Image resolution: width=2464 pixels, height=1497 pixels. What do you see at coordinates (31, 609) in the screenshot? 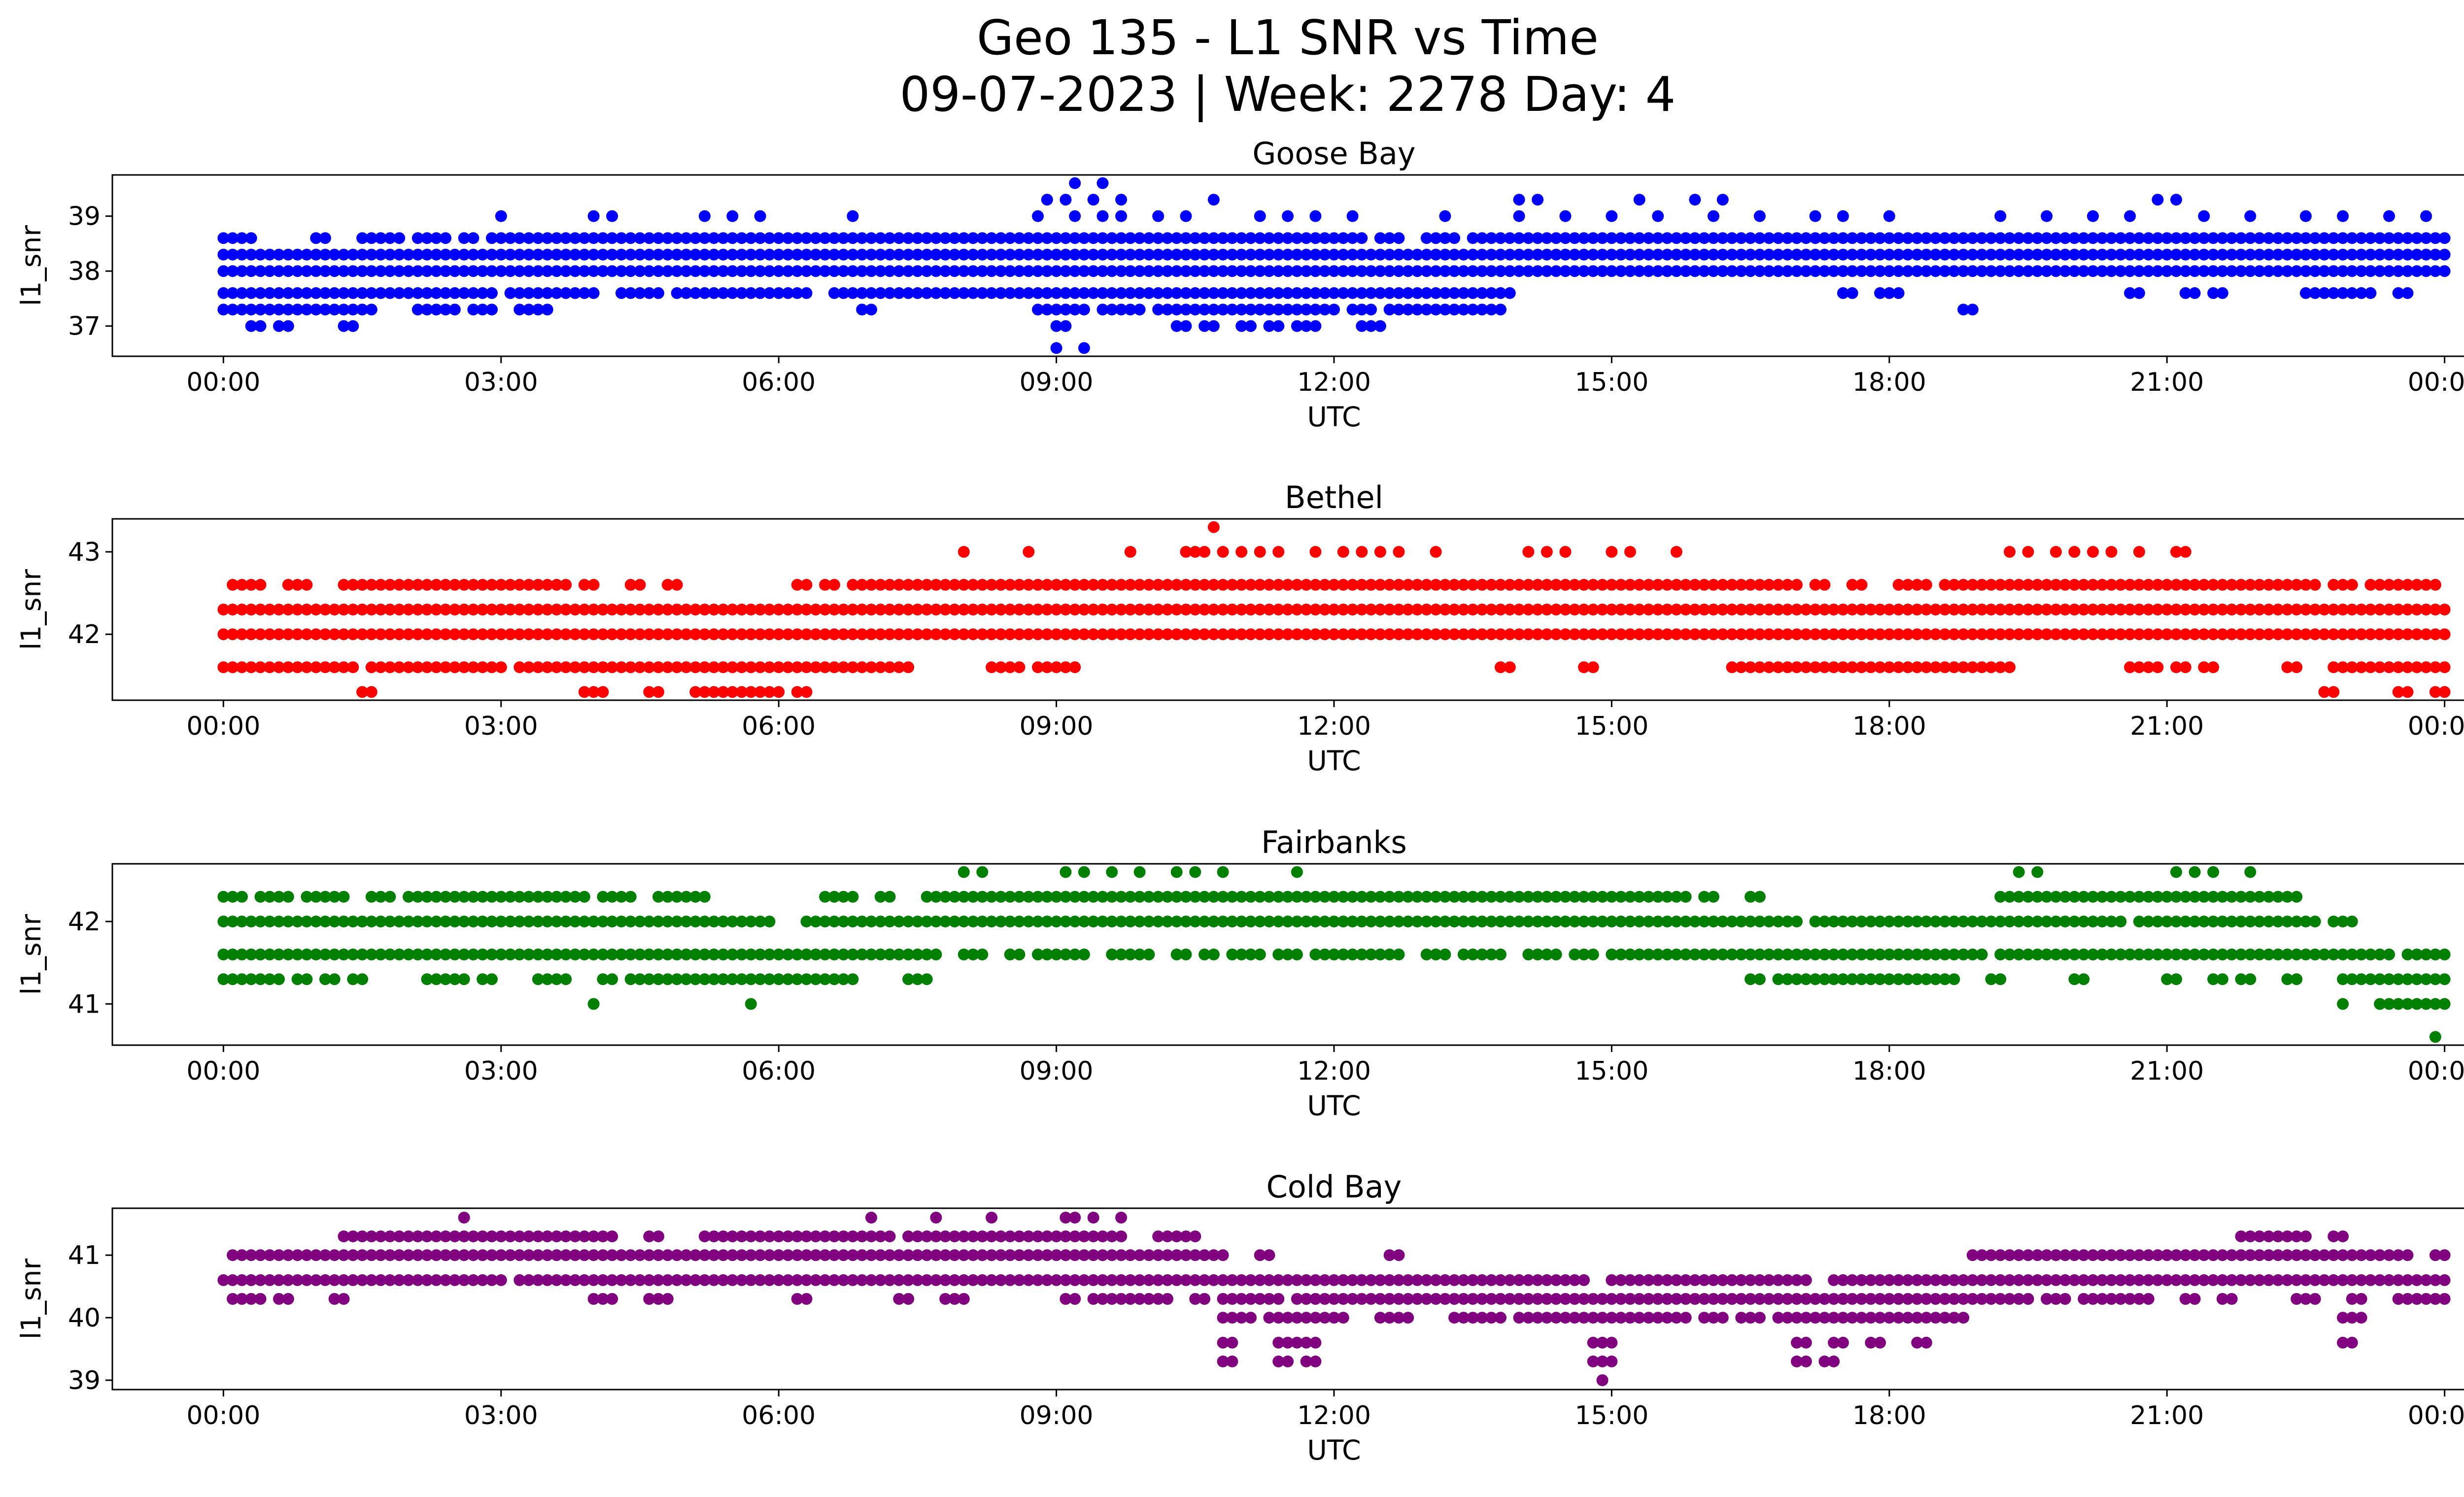
I see `y-axis-label-bethel: l1_snr` at bounding box center [31, 609].